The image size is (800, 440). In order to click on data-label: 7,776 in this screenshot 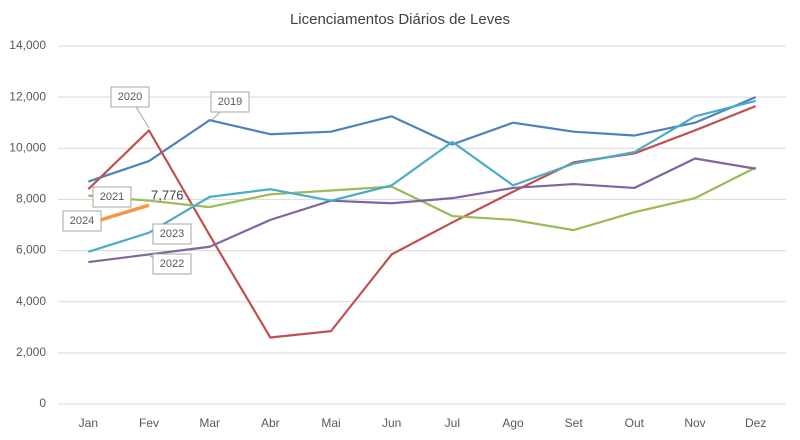, I will do `click(167, 195)`.